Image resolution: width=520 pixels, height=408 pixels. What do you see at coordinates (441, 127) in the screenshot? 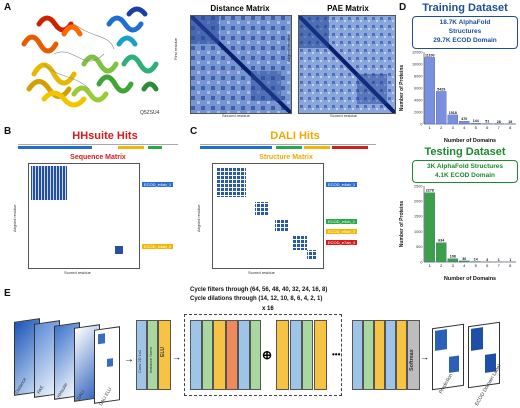
I see `train-xtick-label: 2` at bounding box center [441, 127].